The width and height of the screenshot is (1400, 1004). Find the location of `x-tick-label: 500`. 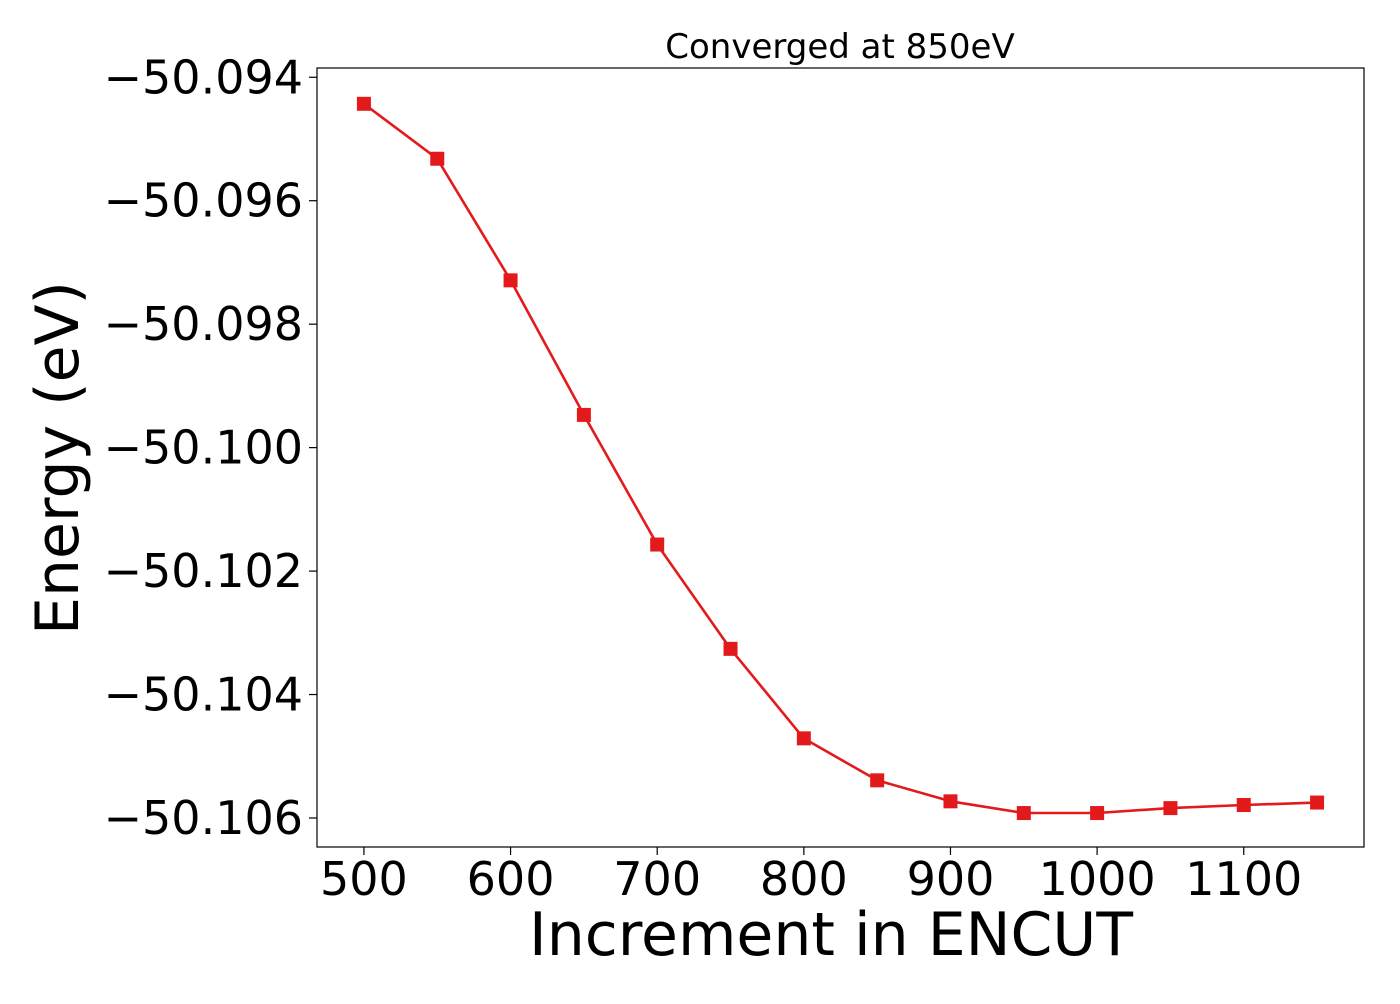

x-tick-label: 500 is located at coordinates (364, 879).